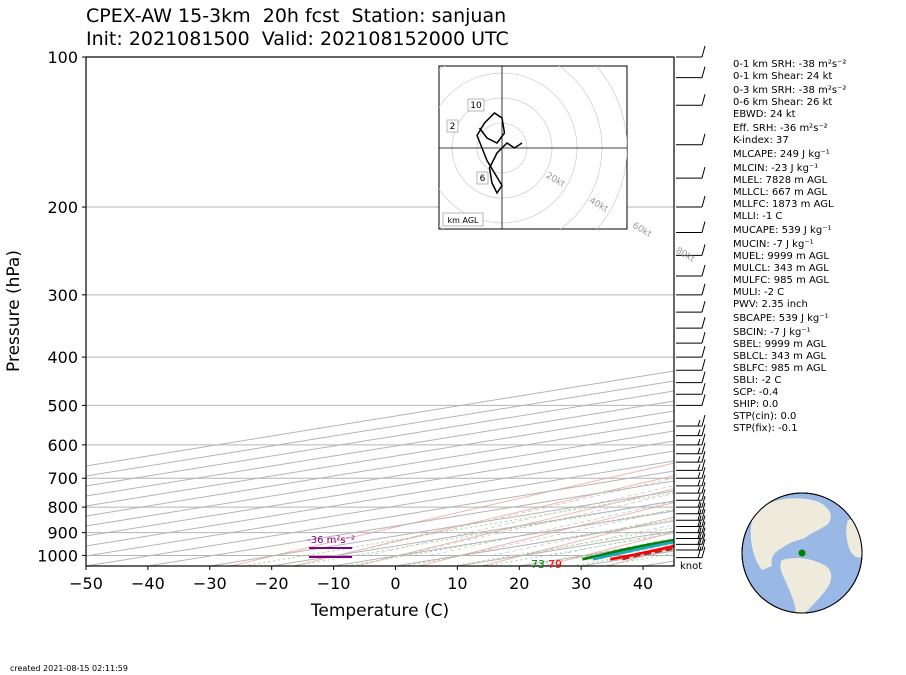 The width and height of the screenshot is (906, 675). What do you see at coordinates (62, 533) in the screenshot?
I see `y-tick-label: 900` at bounding box center [62, 533].